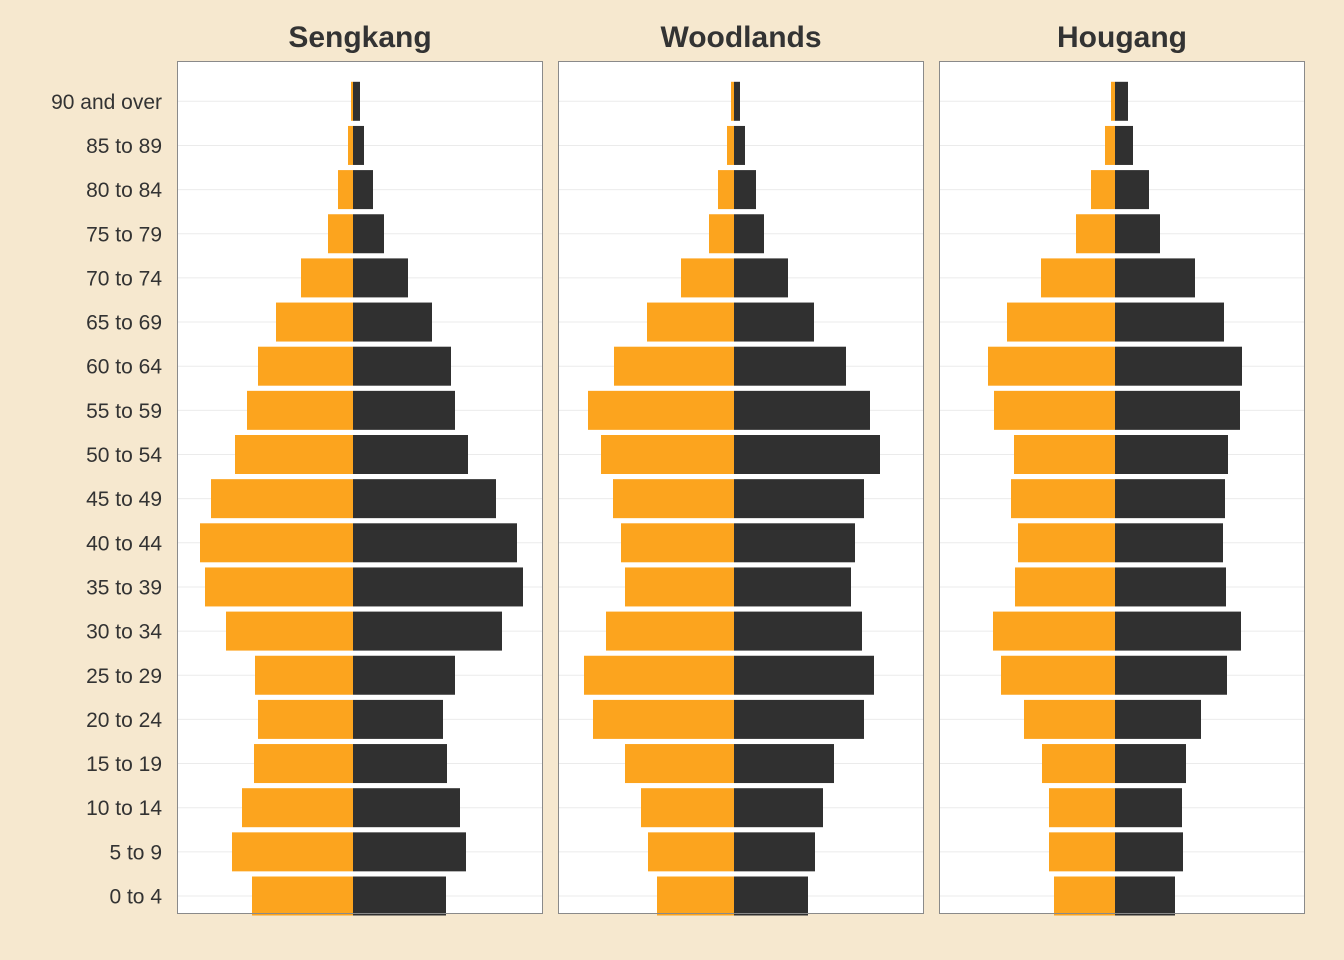  I want to click on y-tick-label: 65 to 69, so click(124, 323).